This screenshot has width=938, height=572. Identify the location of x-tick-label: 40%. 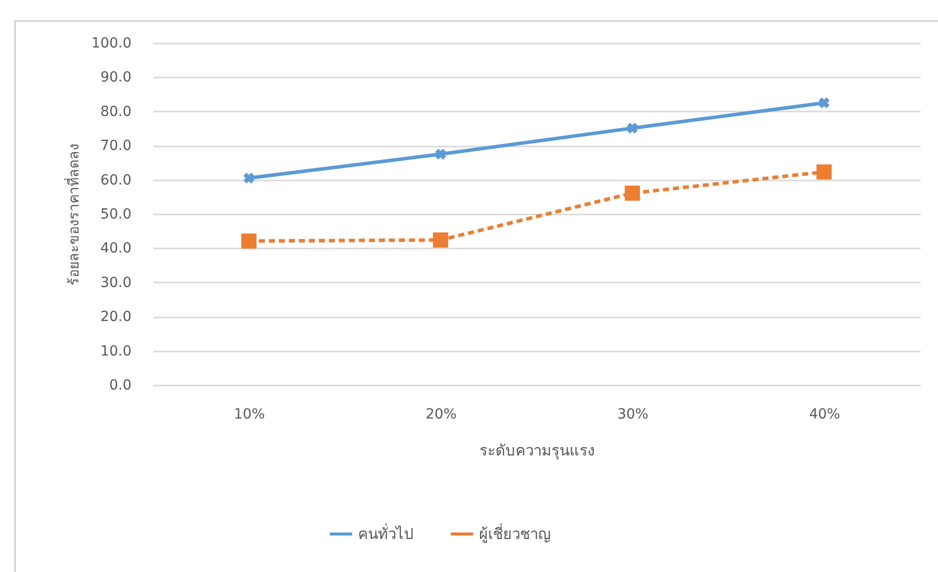
(824, 414).